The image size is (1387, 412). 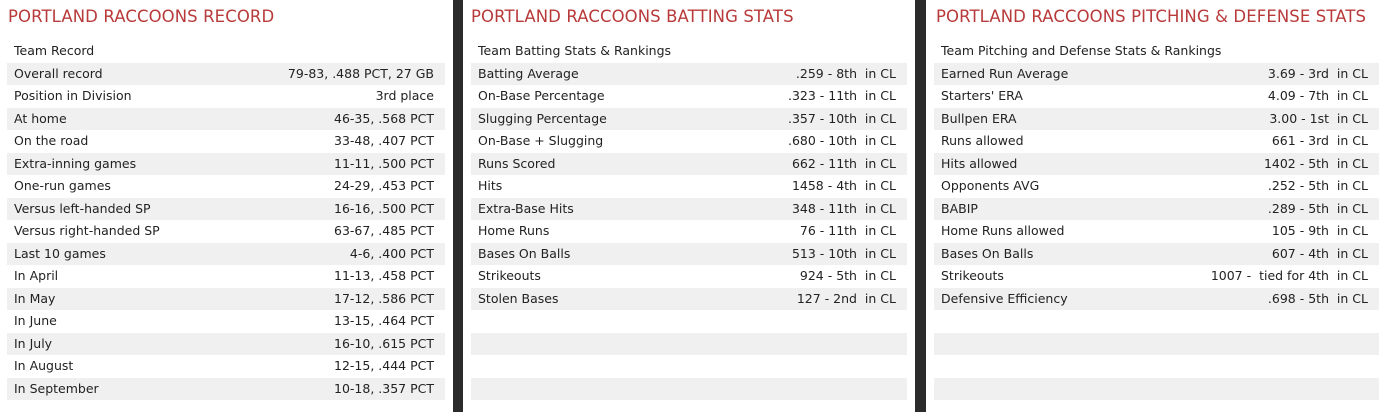 What do you see at coordinates (689, 163) in the screenshot?
I see `table-row: Runs Scored 662 - 11th in CL` at bounding box center [689, 163].